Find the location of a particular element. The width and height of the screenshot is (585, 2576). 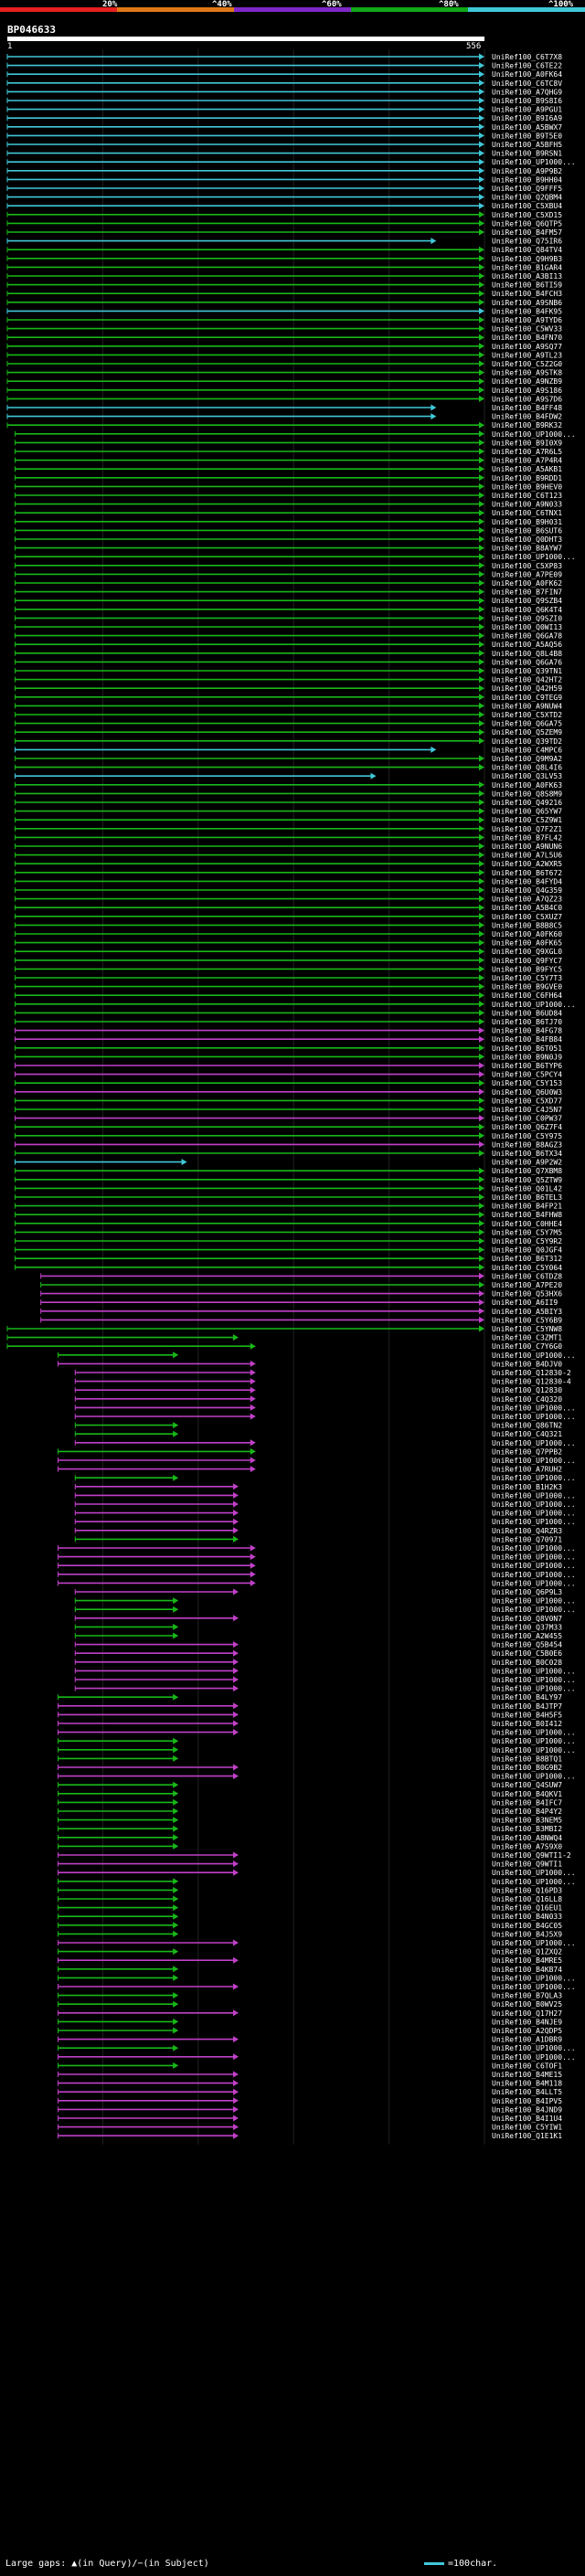

hit-label: UniRef100_C6T123 is located at coordinates (527, 496).